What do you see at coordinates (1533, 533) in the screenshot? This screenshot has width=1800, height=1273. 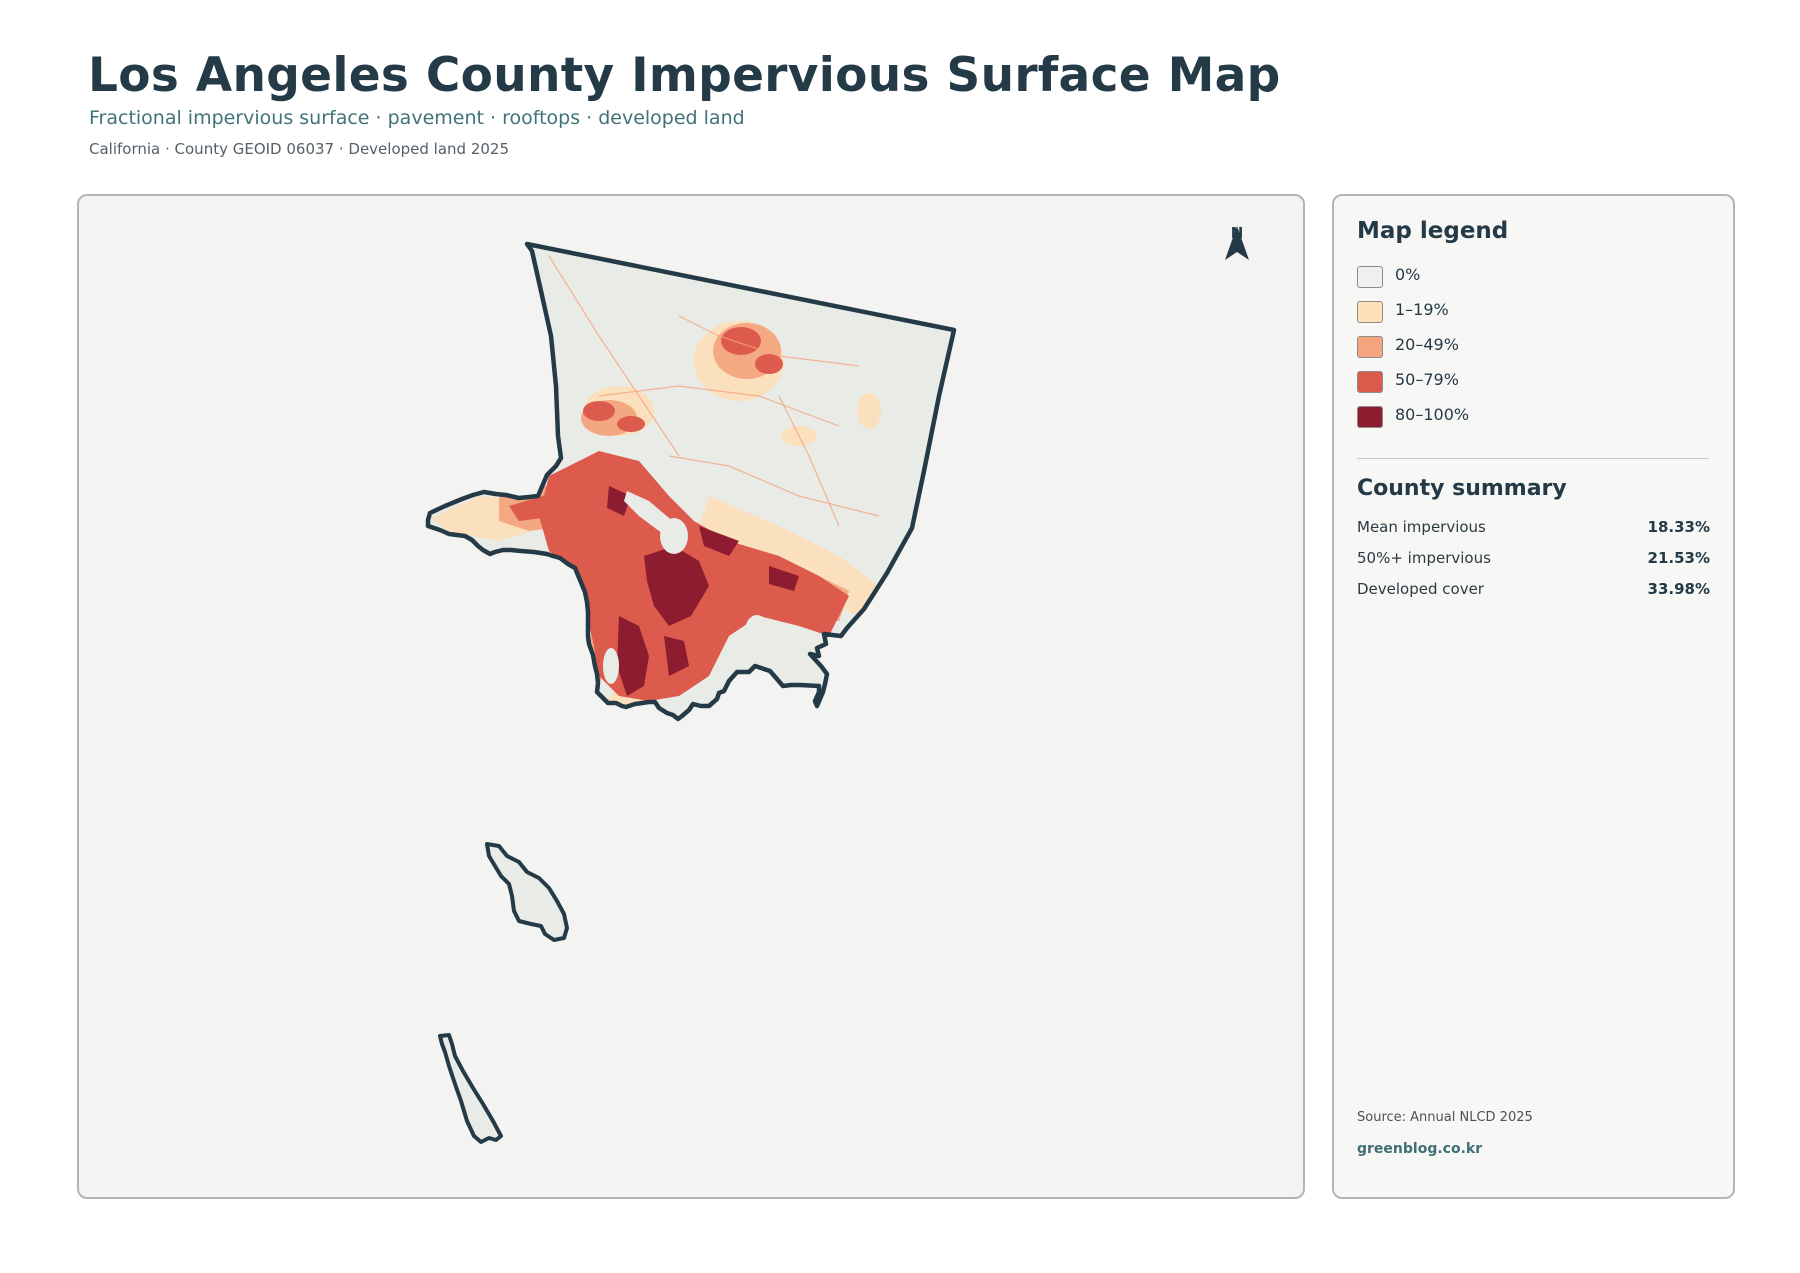 I see `summary-row: Mean impervious 18.33%` at bounding box center [1533, 533].